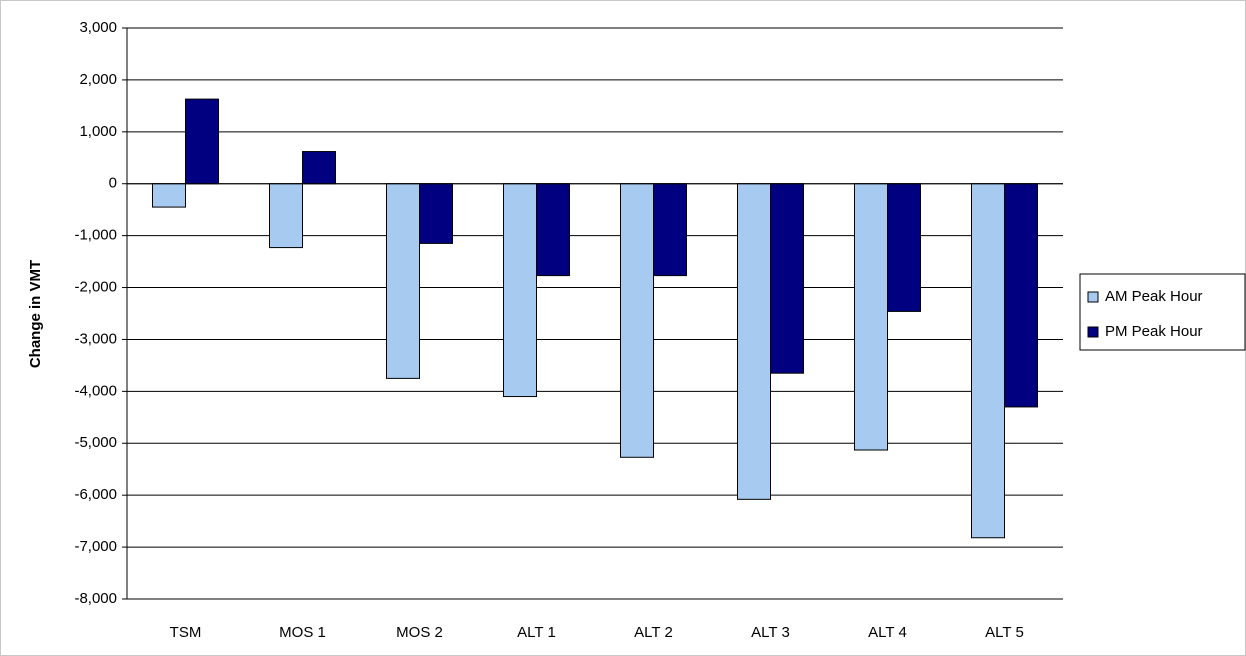 The height and width of the screenshot is (656, 1246). What do you see at coordinates (186, 632) in the screenshot?
I see `x-tick-label: TSM` at bounding box center [186, 632].